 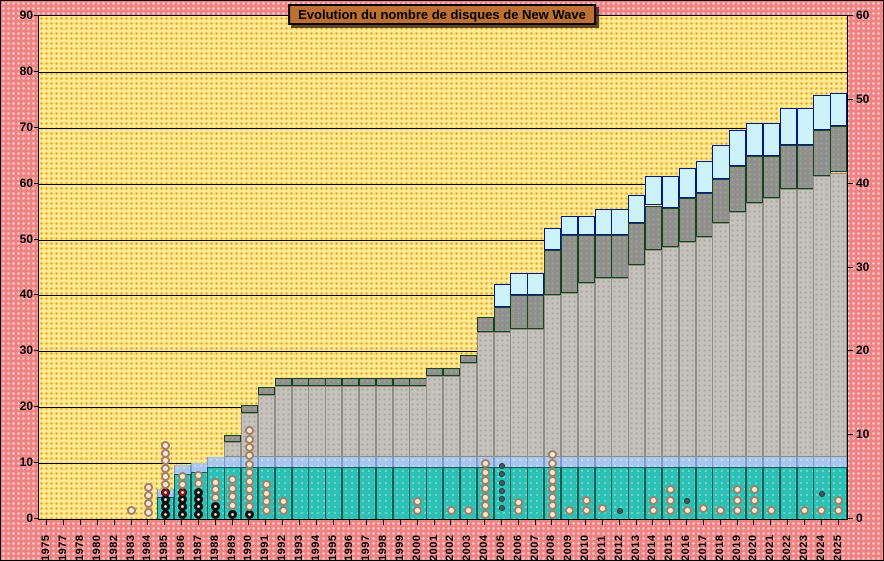 I want to click on left-axis-label-30: 30, so click(x=26, y=350).